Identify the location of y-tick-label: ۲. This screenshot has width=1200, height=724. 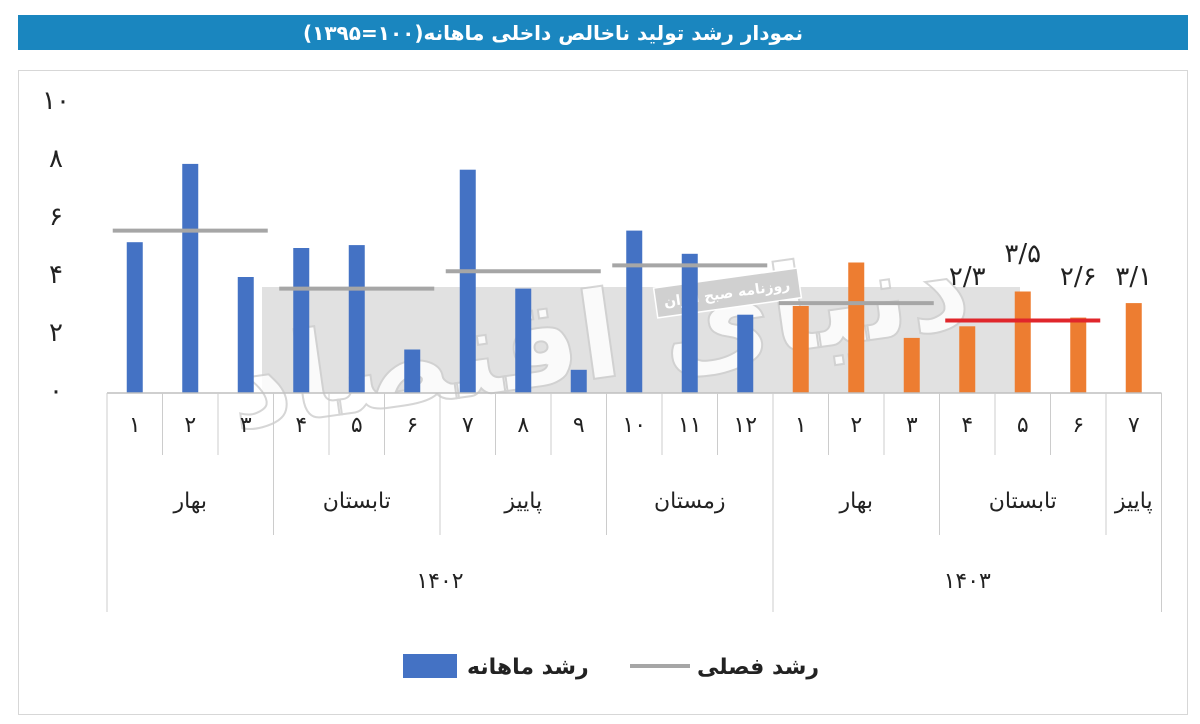
(56, 333).